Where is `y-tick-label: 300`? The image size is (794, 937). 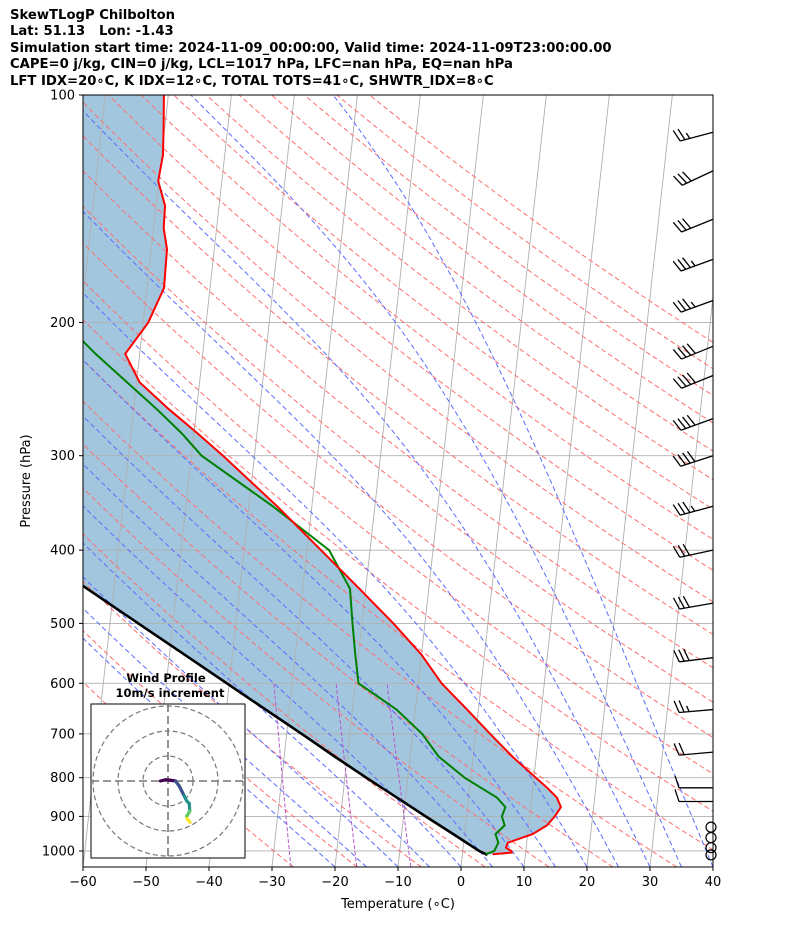 y-tick-label: 300 is located at coordinates (62, 456).